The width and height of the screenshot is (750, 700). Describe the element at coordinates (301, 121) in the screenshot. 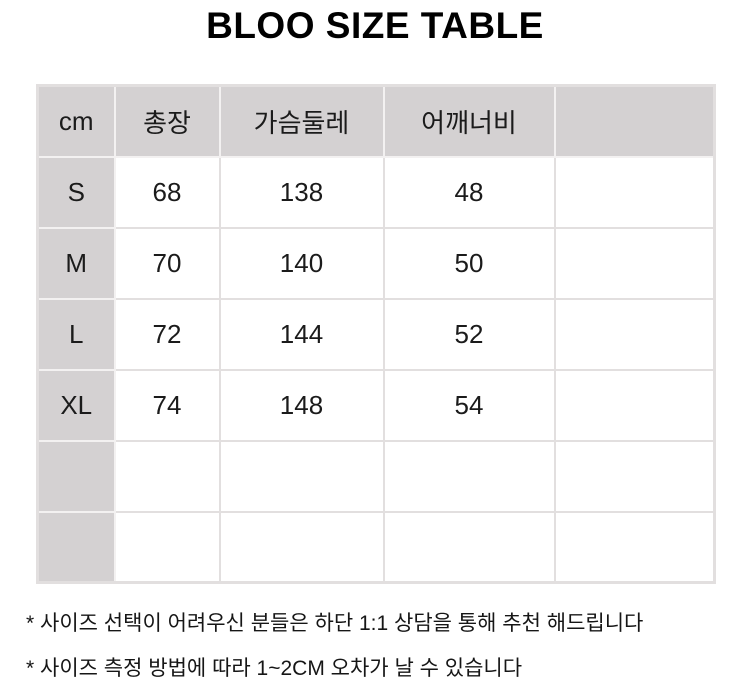

I see `column-header-chest: 가슴둘레` at that location.